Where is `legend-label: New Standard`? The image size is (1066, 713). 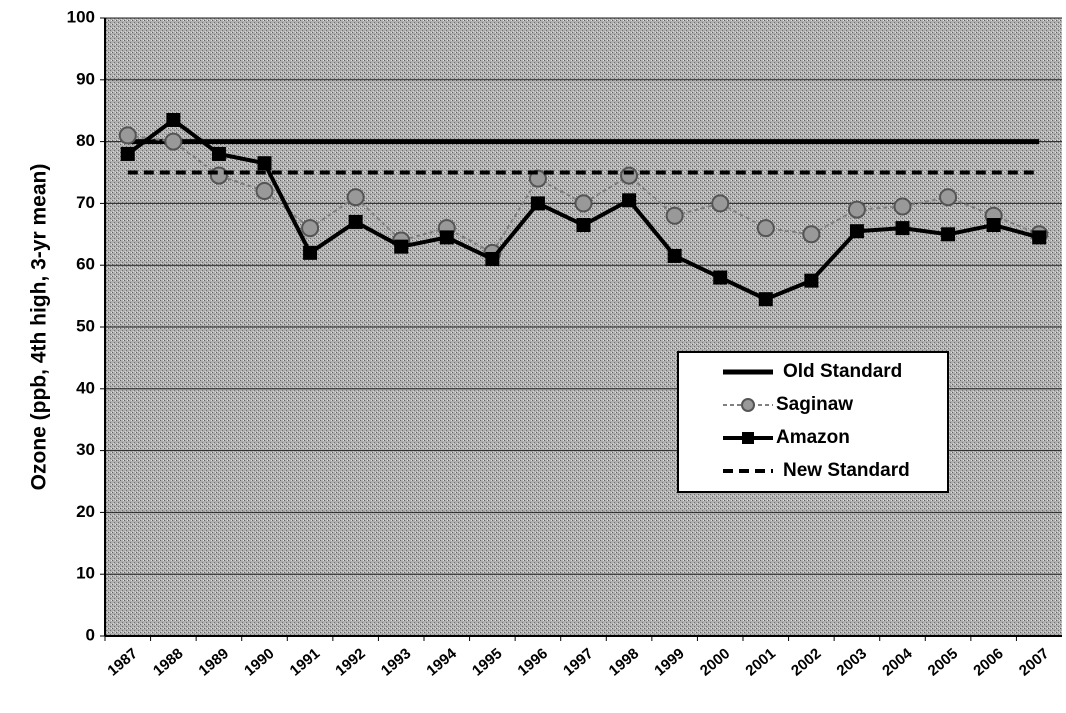
legend-label: New Standard is located at coordinates (846, 470).